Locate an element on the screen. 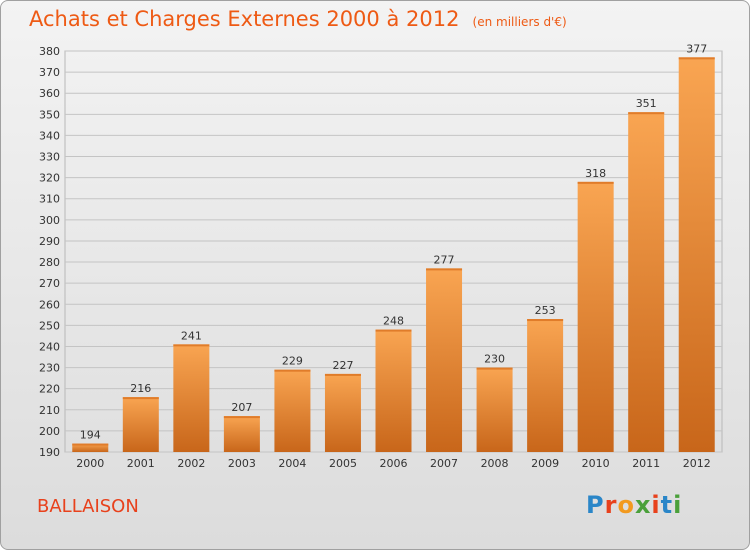 The height and width of the screenshot is (550, 750). bar-value-label: 227 is located at coordinates (342, 365).